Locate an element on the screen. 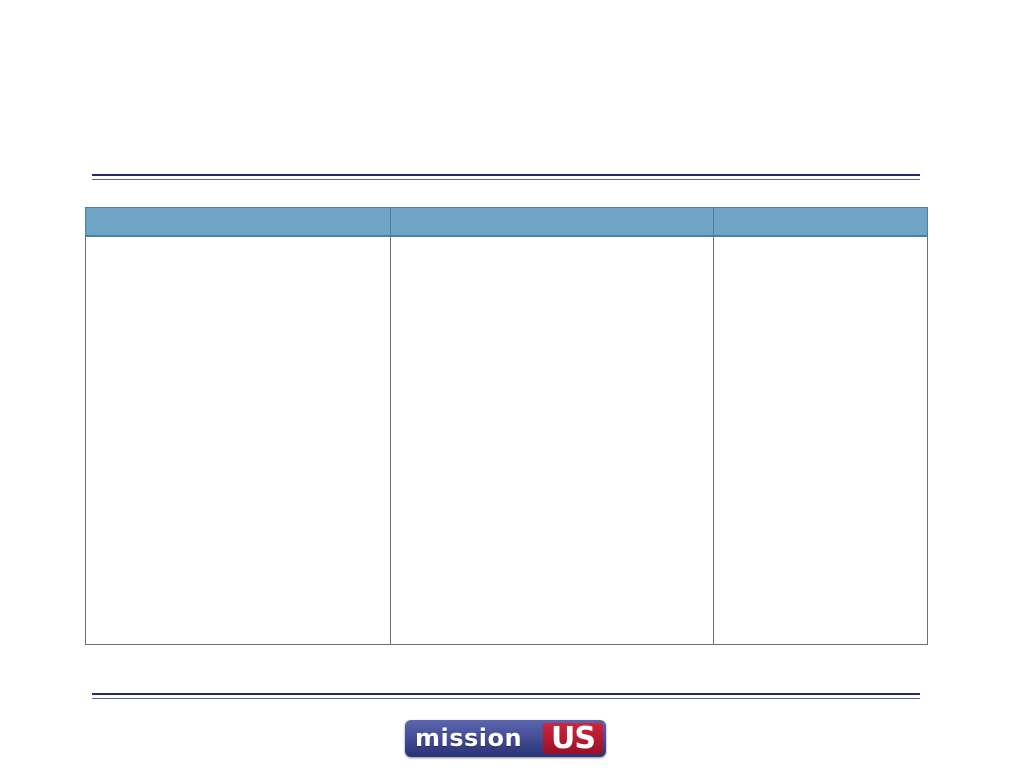 The height and width of the screenshot is (781, 1011). logo-us-text: US is located at coordinates (573, 738).